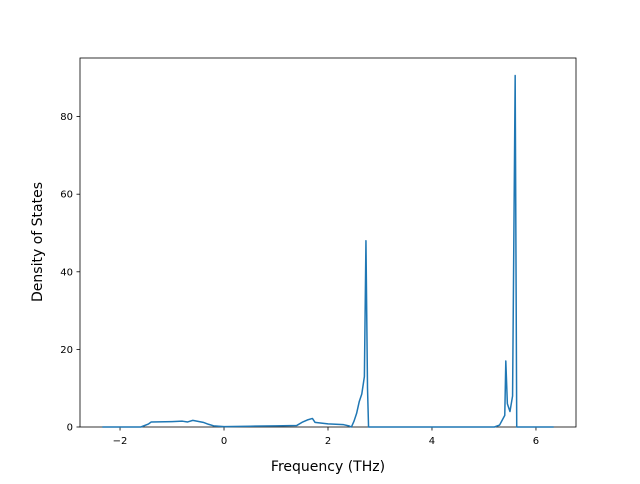 The width and height of the screenshot is (640, 484). Describe the element at coordinates (328, 441) in the screenshot. I see `x-tick-label: 2` at that location.